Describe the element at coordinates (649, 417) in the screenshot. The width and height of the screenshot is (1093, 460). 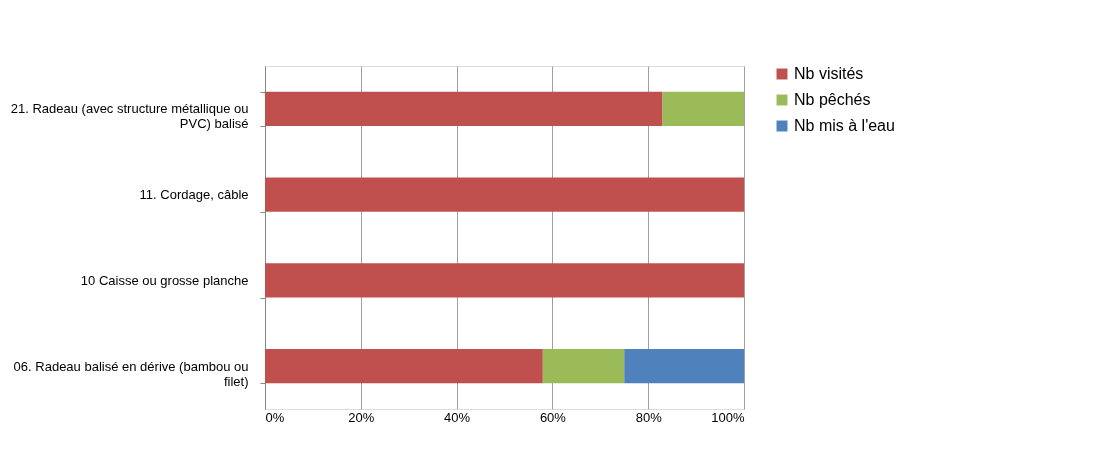
I see `x-tick-label: 80%` at that location.